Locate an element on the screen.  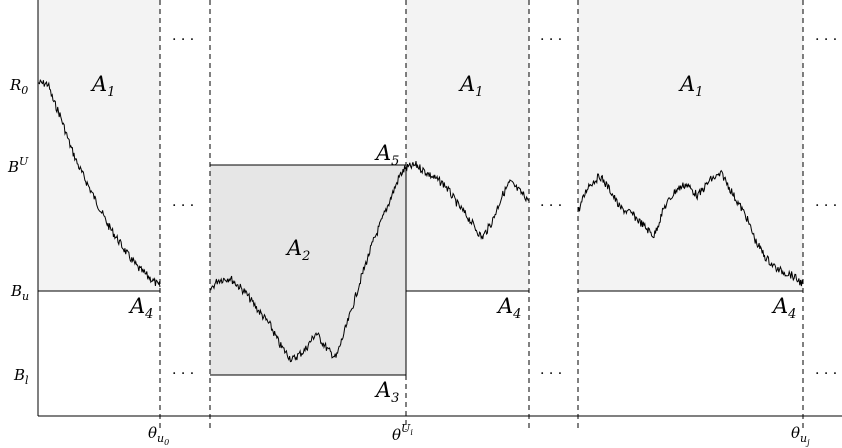
ellipsis-top-1: · · · is located at coordinates (183, 40).